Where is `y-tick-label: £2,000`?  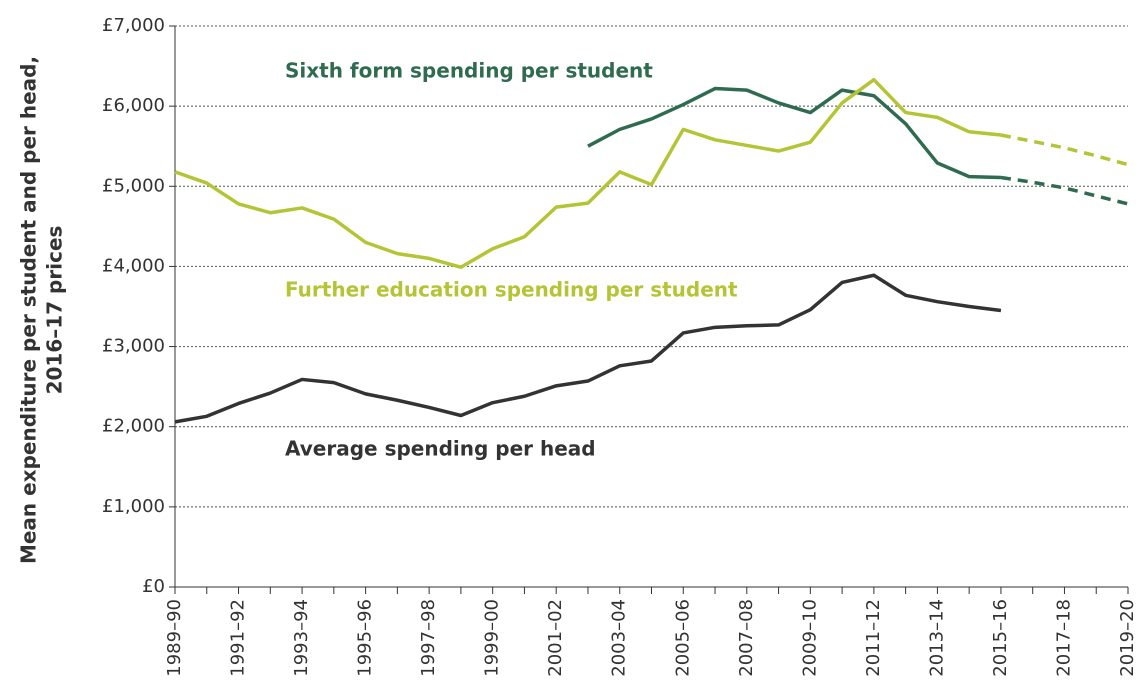 y-tick-label: £2,000 is located at coordinates (133, 426).